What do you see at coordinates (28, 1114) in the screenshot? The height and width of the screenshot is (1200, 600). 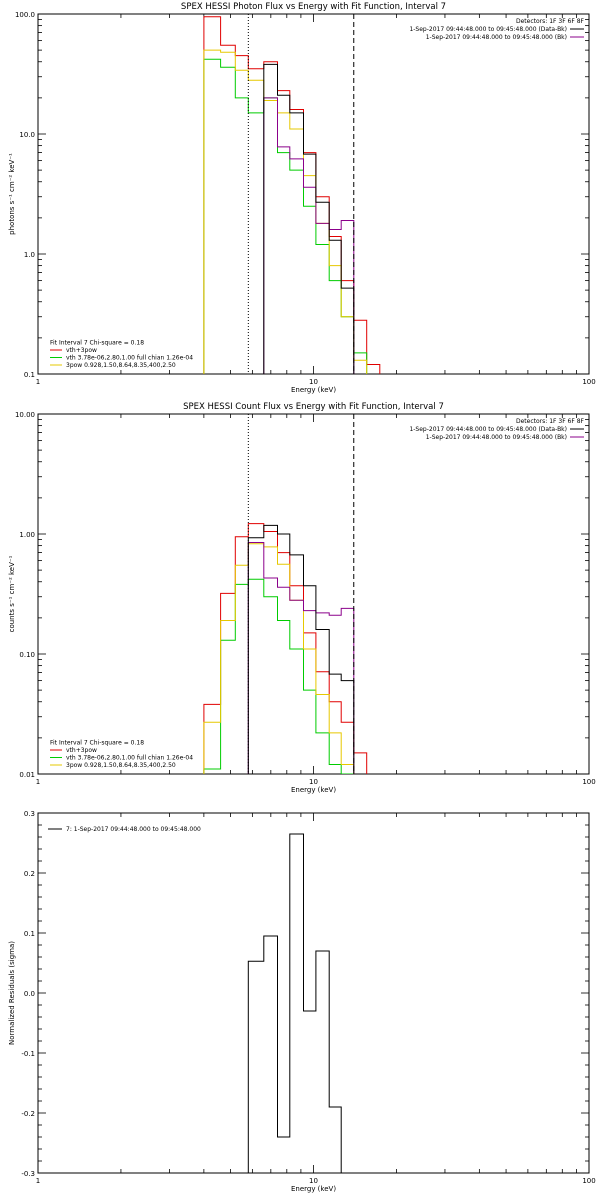 I see `y-tick-label: -0.2` at bounding box center [28, 1114].